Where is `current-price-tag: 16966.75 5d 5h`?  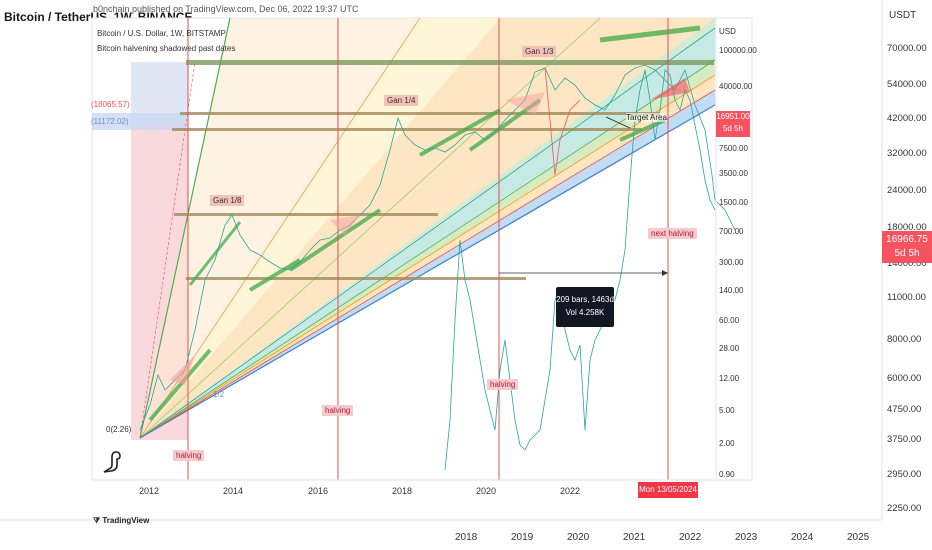 current-price-tag: 16966.75 5d 5h is located at coordinates (907, 247).